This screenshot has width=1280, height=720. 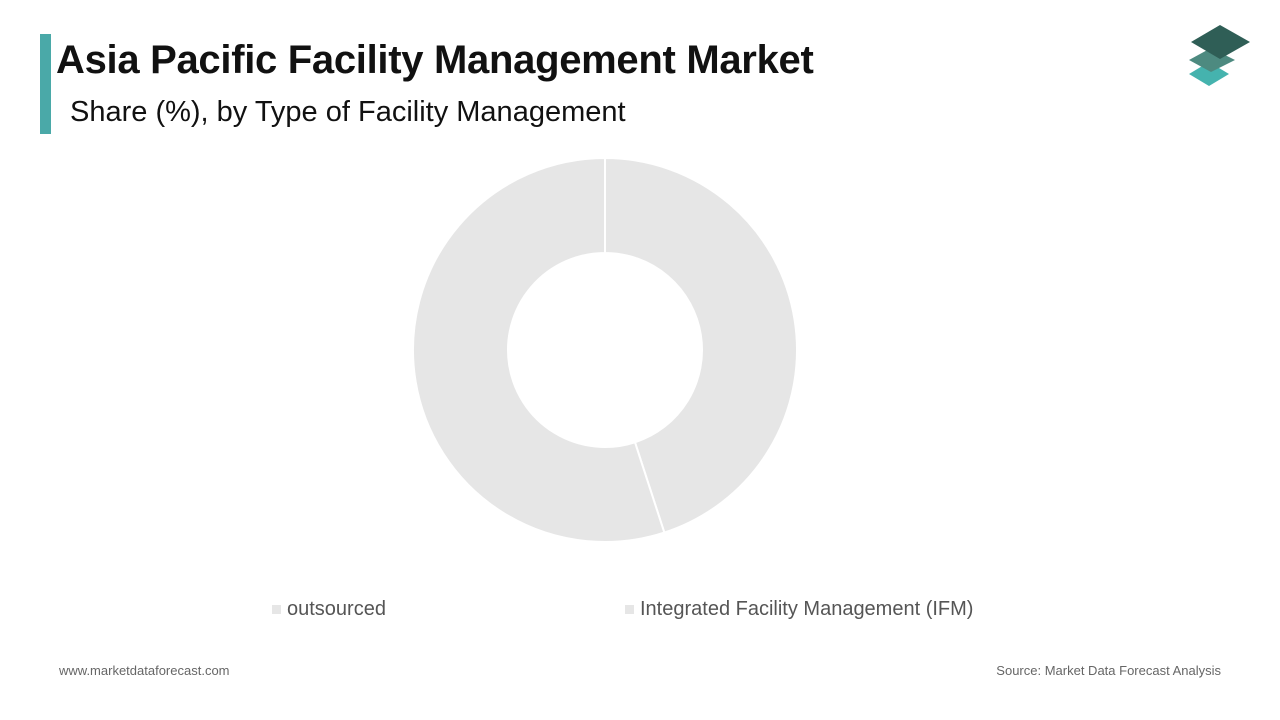 I want to click on logo-layer-middle, so click(x=1212, y=60).